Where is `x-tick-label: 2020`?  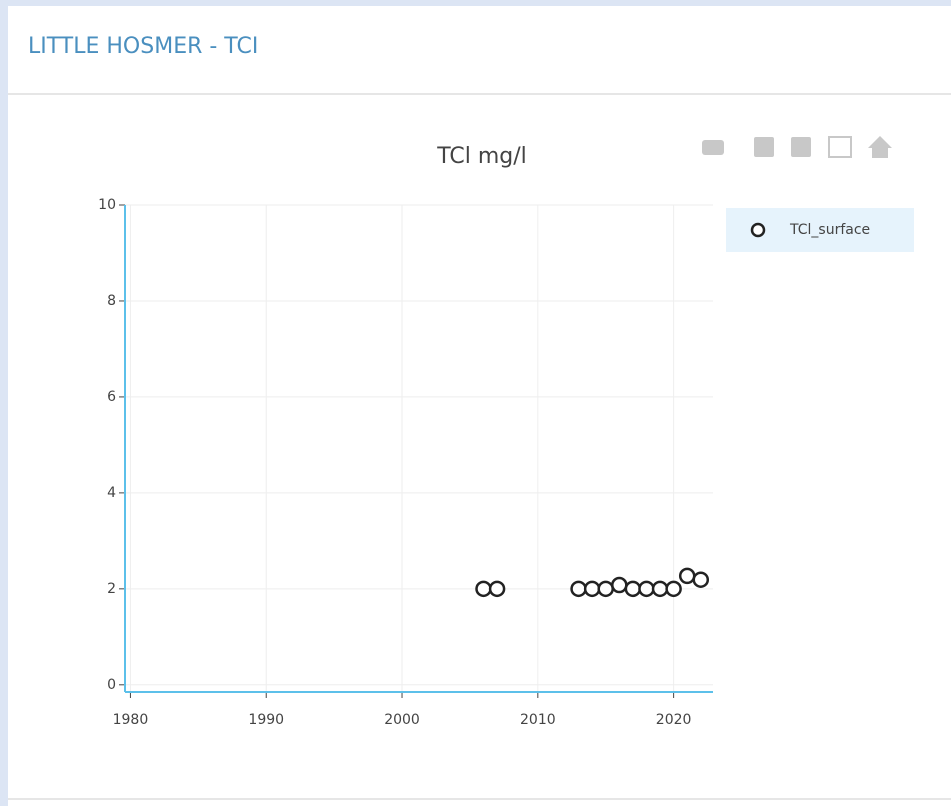 x-tick-label: 2020 is located at coordinates (674, 720).